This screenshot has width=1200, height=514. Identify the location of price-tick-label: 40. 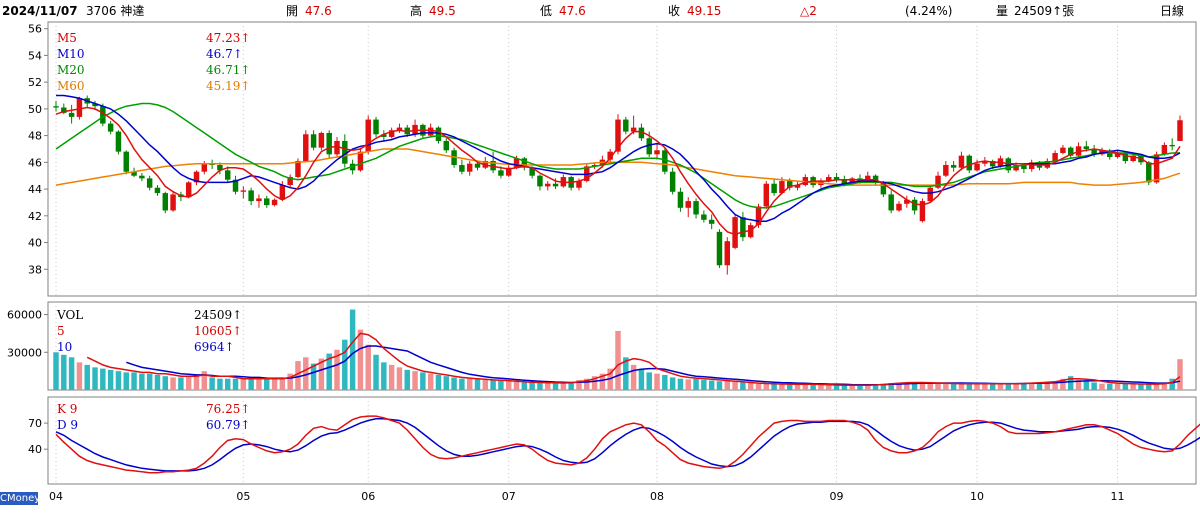
(35, 243).